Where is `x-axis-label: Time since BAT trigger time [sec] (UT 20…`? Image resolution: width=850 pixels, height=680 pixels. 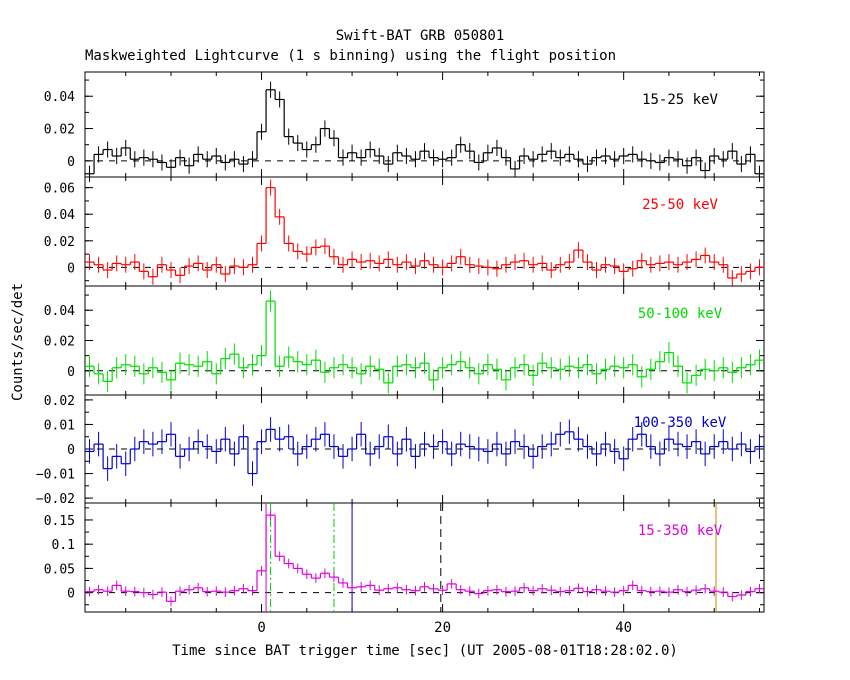
x-axis-label: Time since BAT trigger time [sec] (UT 20… is located at coordinates (425, 651).